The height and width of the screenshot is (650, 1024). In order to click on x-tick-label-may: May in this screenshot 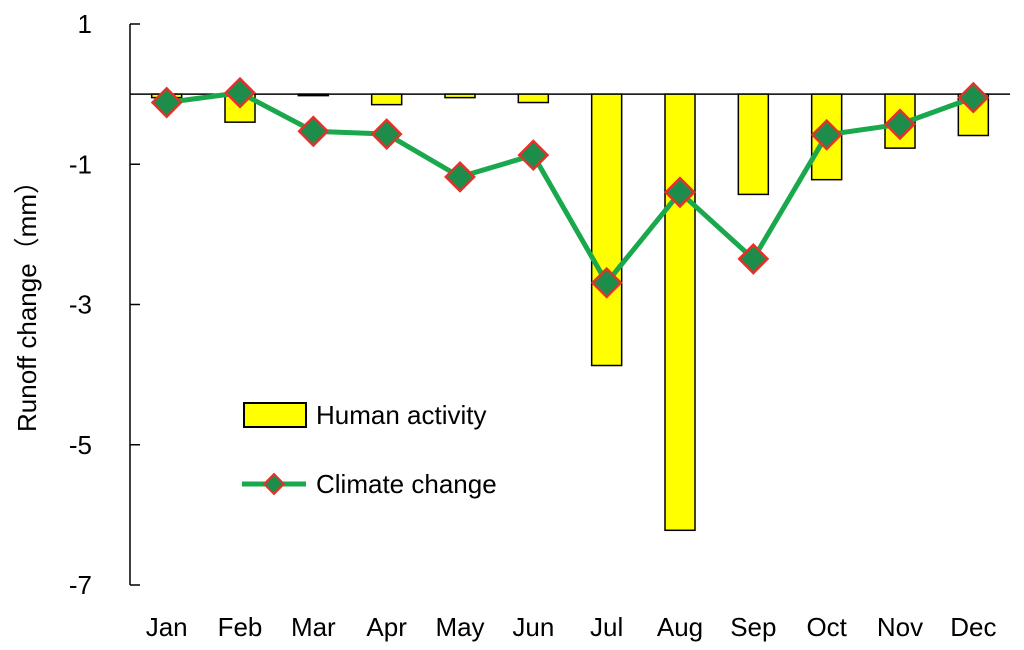, I will do `click(459, 627)`.